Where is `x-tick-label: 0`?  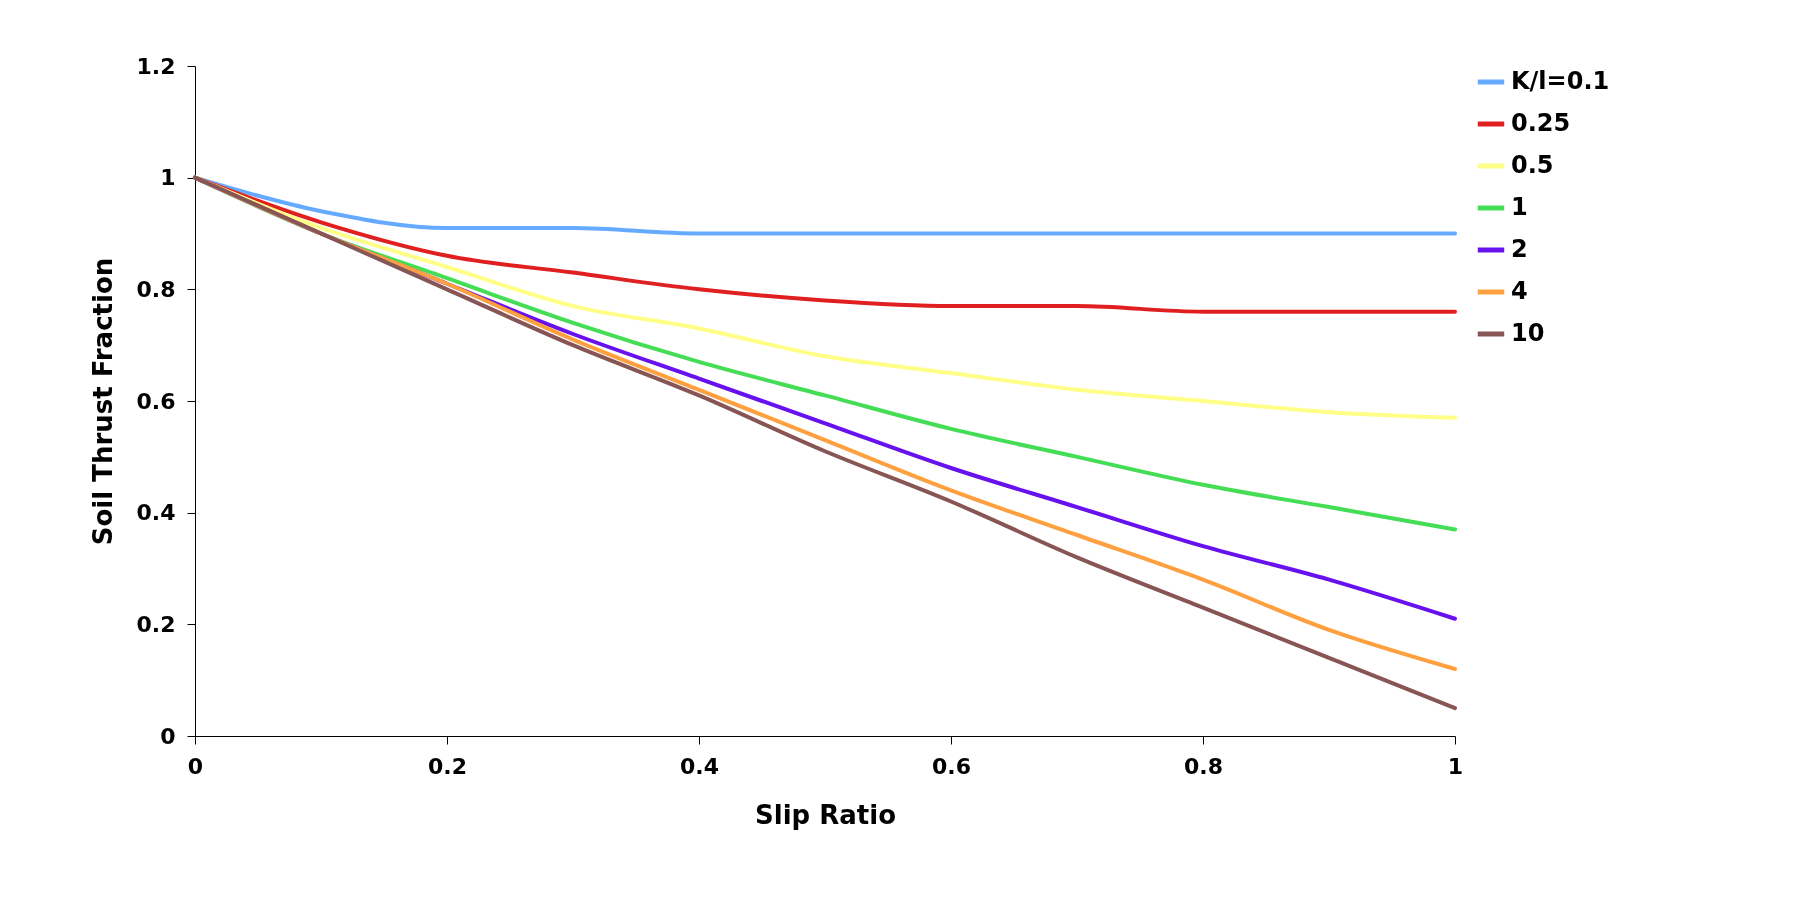
x-tick-label: 0 is located at coordinates (195, 766).